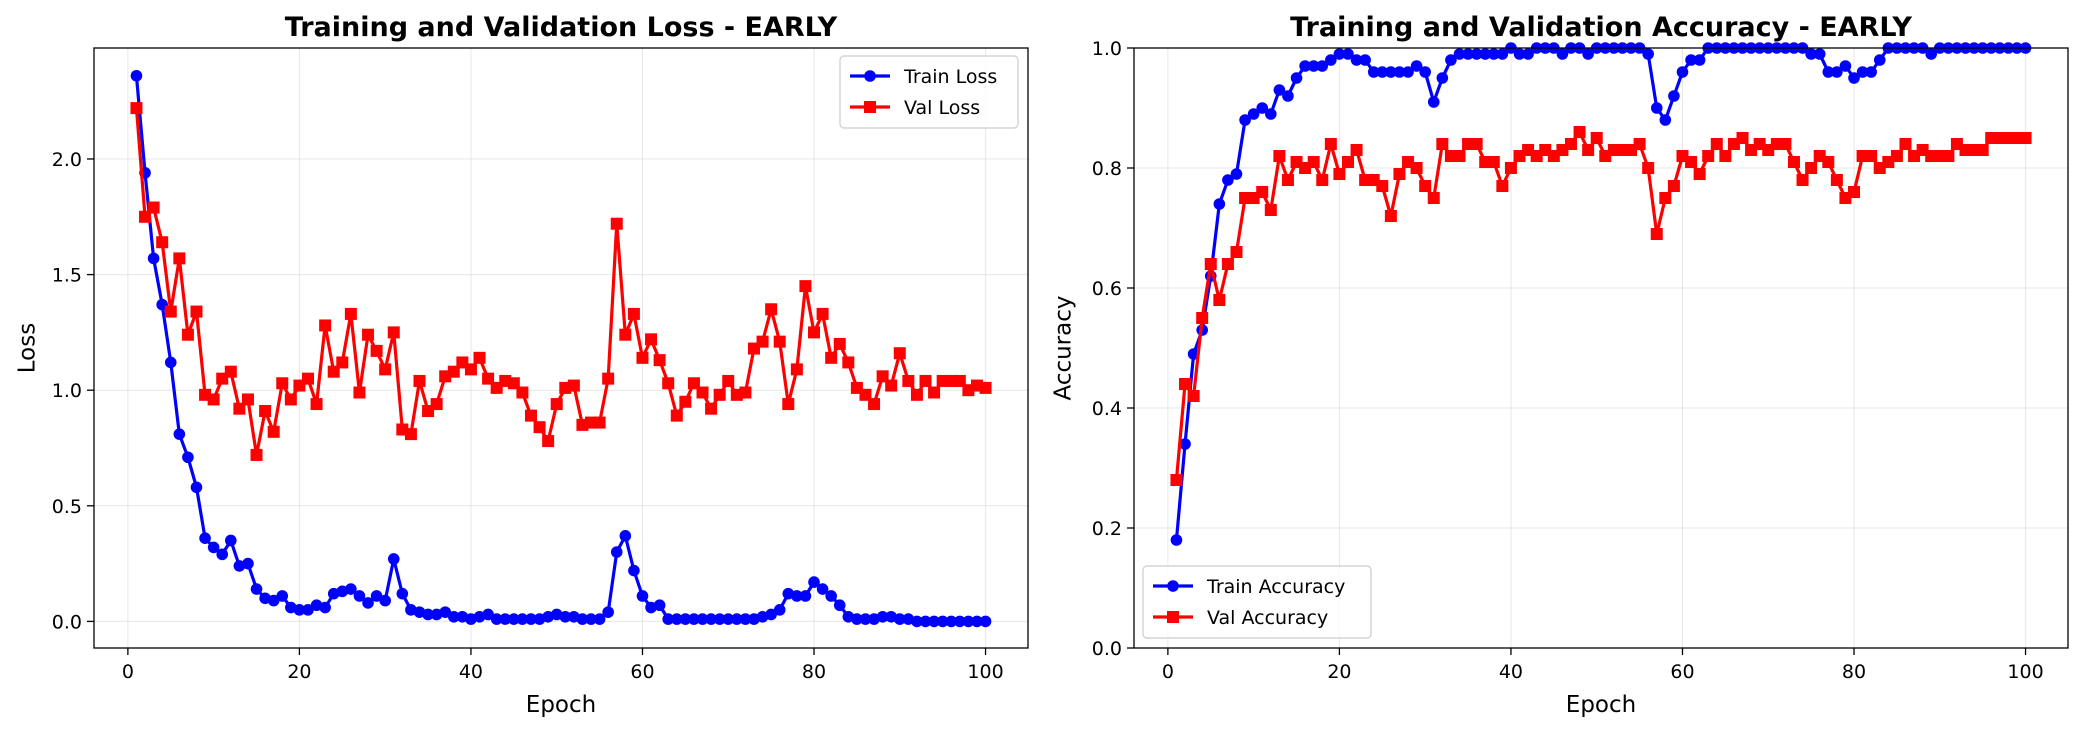 Image resolution: width=2082 pixels, height=730 pixels. Describe the element at coordinates (923, 77) in the screenshot. I see `legend-item: Train Loss` at that location.